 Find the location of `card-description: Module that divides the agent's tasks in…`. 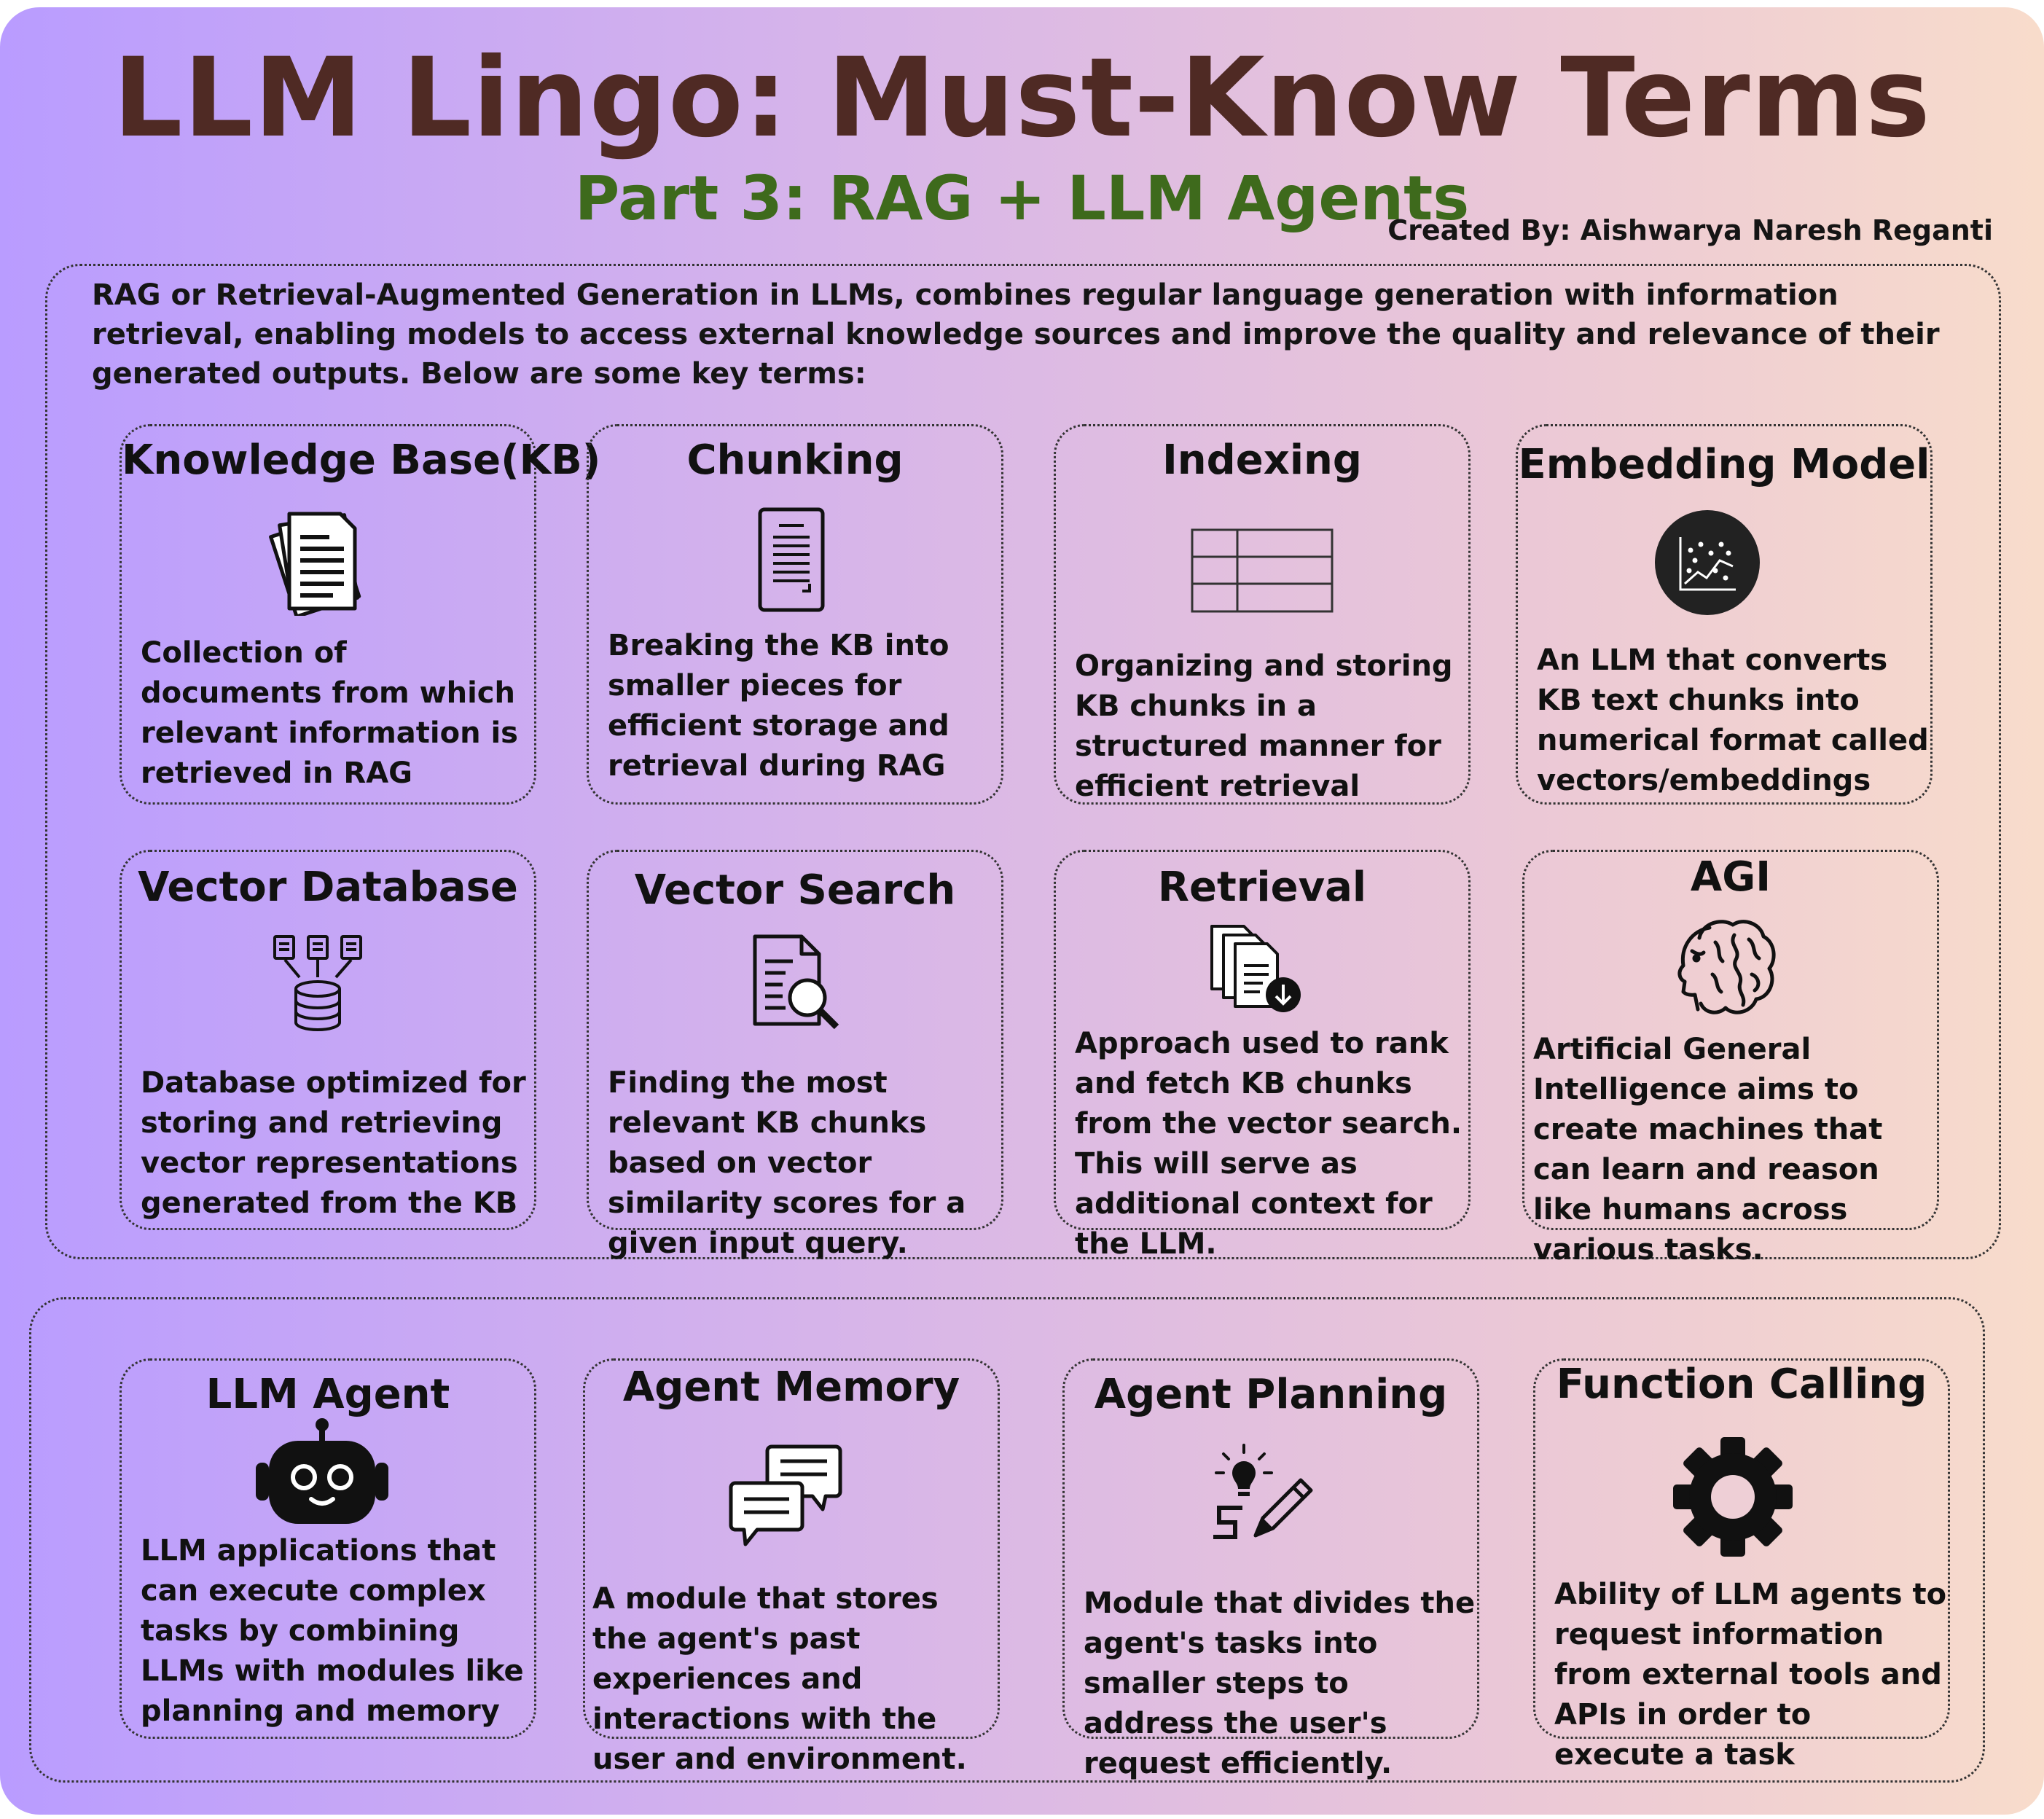

card-description: Module that divides the agent's tasks in… is located at coordinates (1280, 1683).